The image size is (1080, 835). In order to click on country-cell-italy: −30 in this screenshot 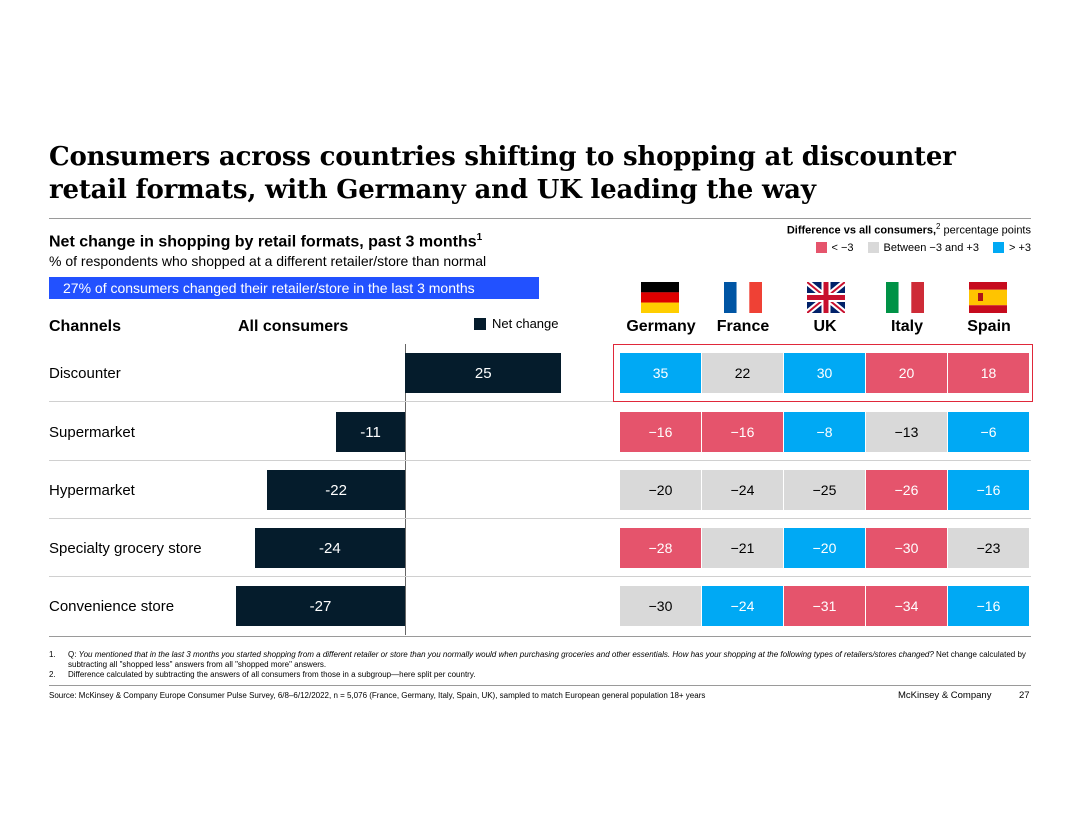, I will do `click(906, 548)`.